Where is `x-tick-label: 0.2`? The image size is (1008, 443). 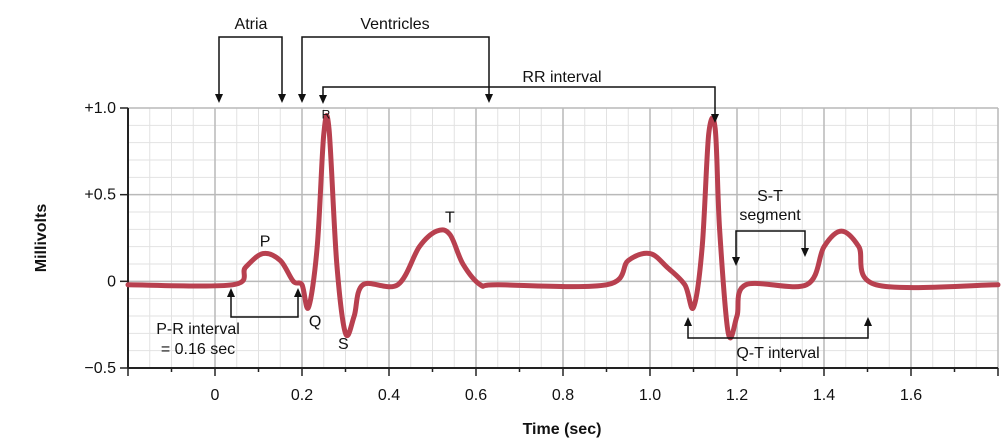 x-tick-label: 0.2 is located at coordinates (302, 395).